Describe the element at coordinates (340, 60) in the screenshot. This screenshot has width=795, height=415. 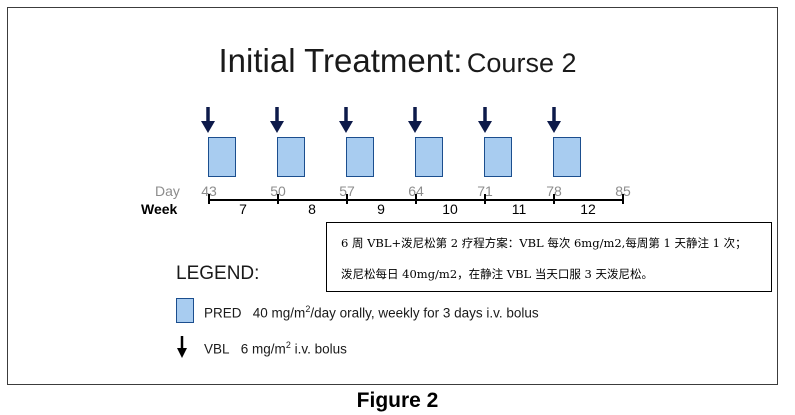
I see `title-main: Initial Treatment:` at that location.